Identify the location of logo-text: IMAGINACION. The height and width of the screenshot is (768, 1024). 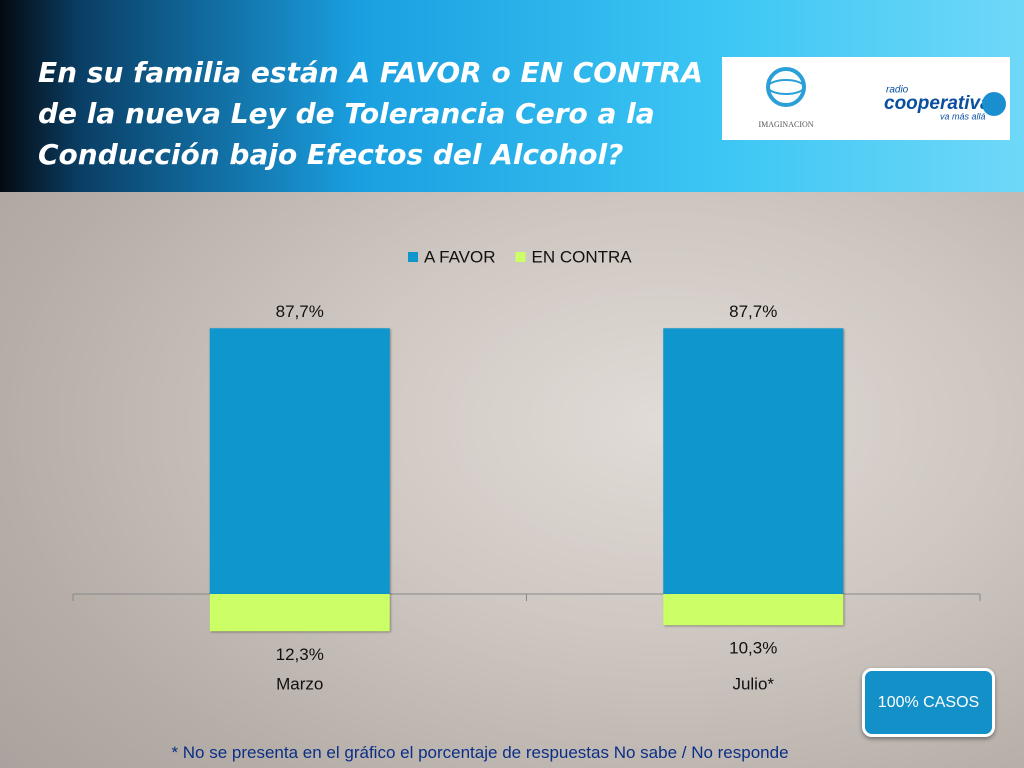
(785, 124).